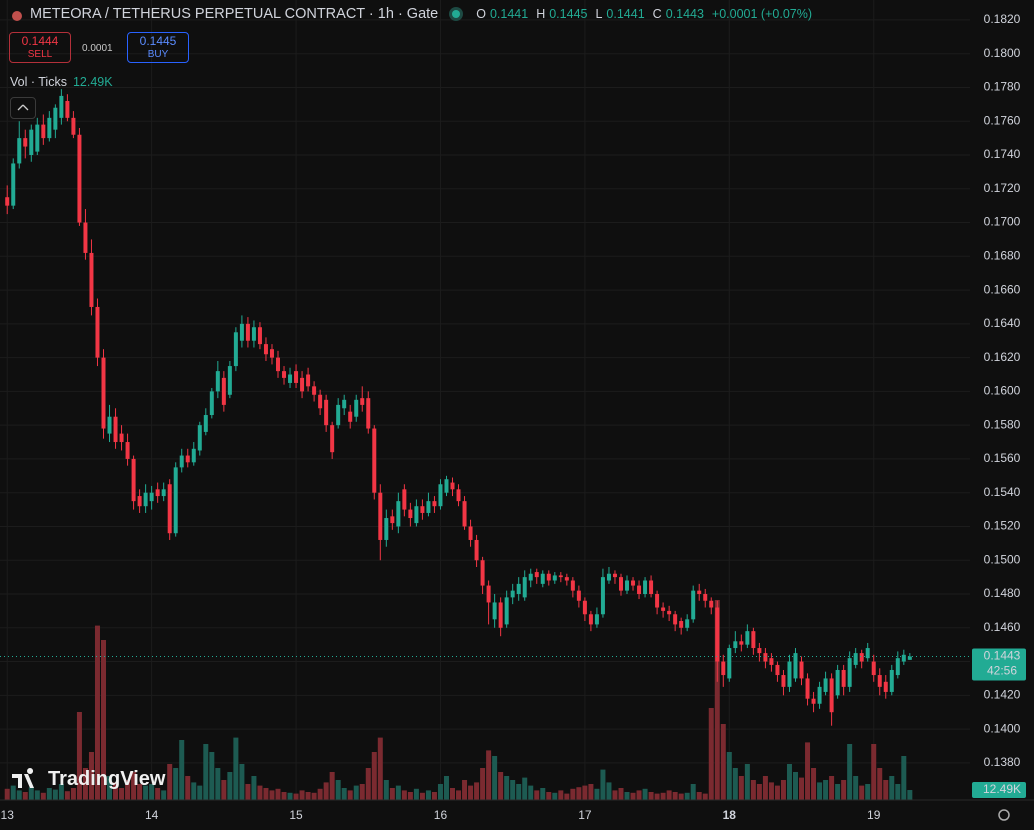 The height and width of the screenshot is (830, 1034). I want to click on y-tick-label: 0.1460, so click(1002, 627).